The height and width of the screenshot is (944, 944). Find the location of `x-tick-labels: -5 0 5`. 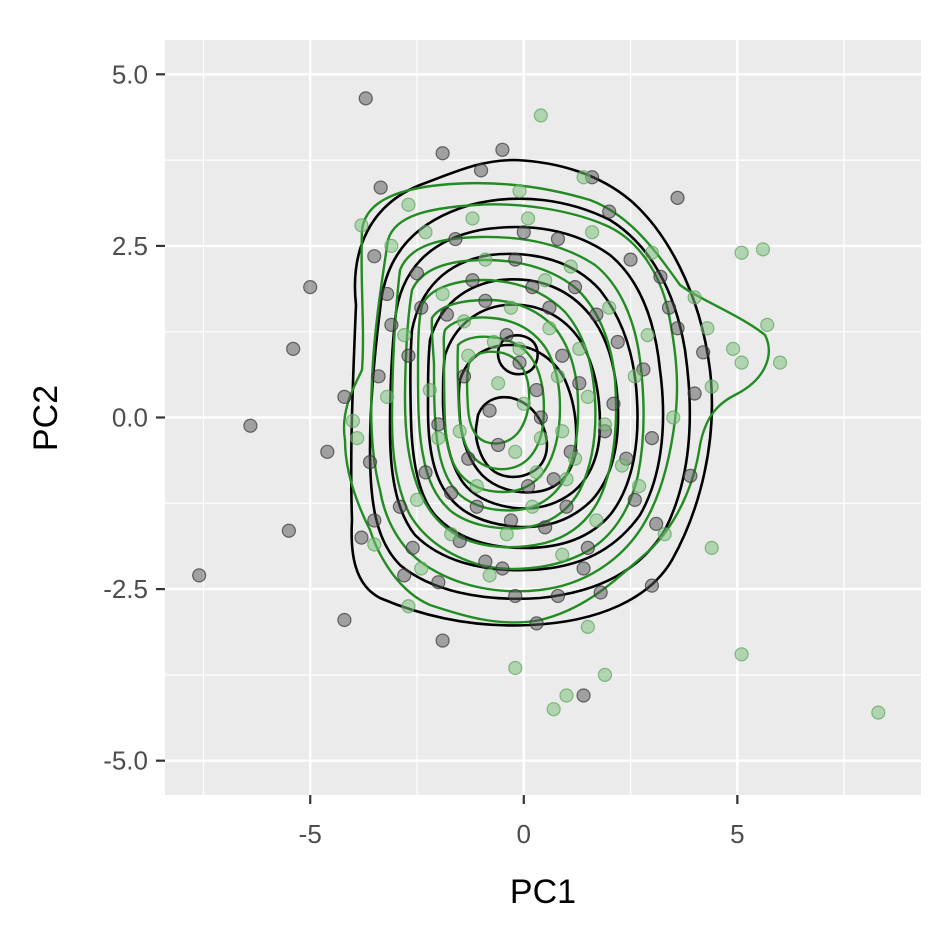

x-tick-labels: -5 0 5 is located at coordinates (522, 834).